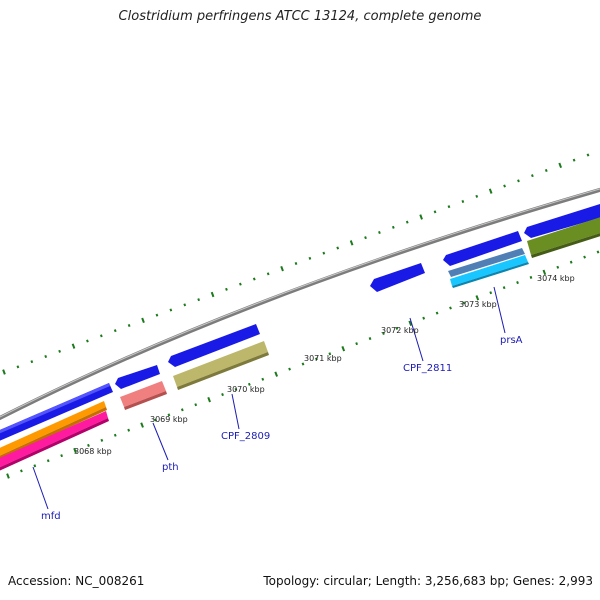  I want to click on feature-cyan, so click(489, 270).